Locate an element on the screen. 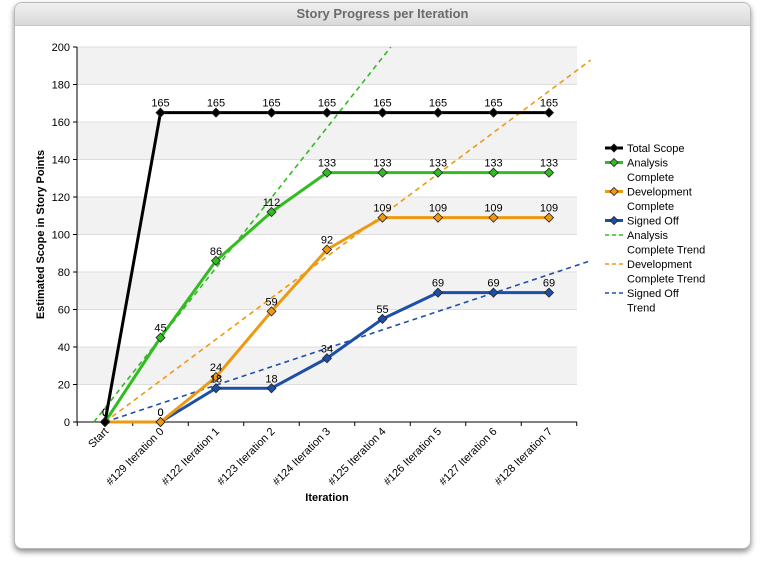 The height and width of the screenshot is (570, 763). x-tick-label: #123 Iteration 2 is located at coordinates (246, 457).